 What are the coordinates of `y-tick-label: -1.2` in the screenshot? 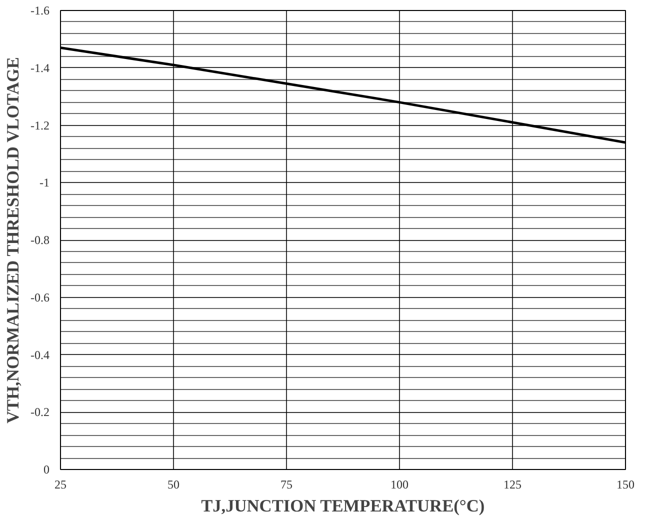 It's located at (40, 125).